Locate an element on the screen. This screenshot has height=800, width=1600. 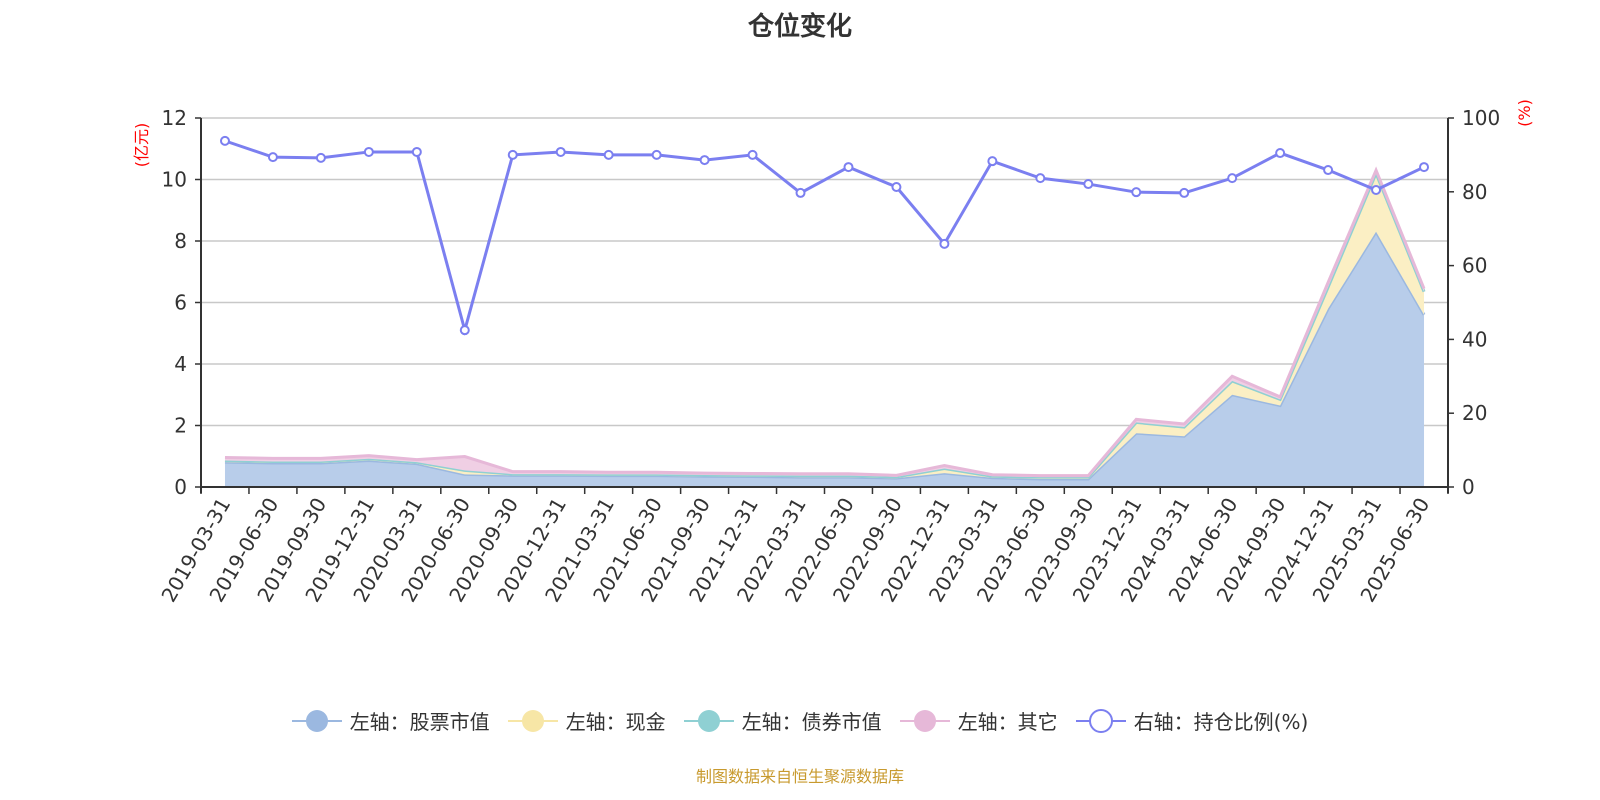
left-tick-label: 2 is located at coordinates (180, 426).